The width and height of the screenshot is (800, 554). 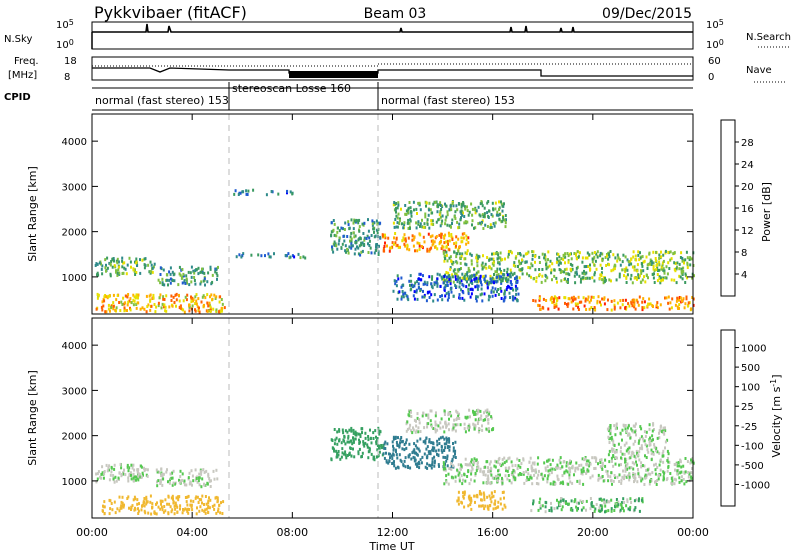 What do you see at coordinates (26, 61) in the screenshot?
I see `freq-label: Freq.` at bounding box center [26, 61].